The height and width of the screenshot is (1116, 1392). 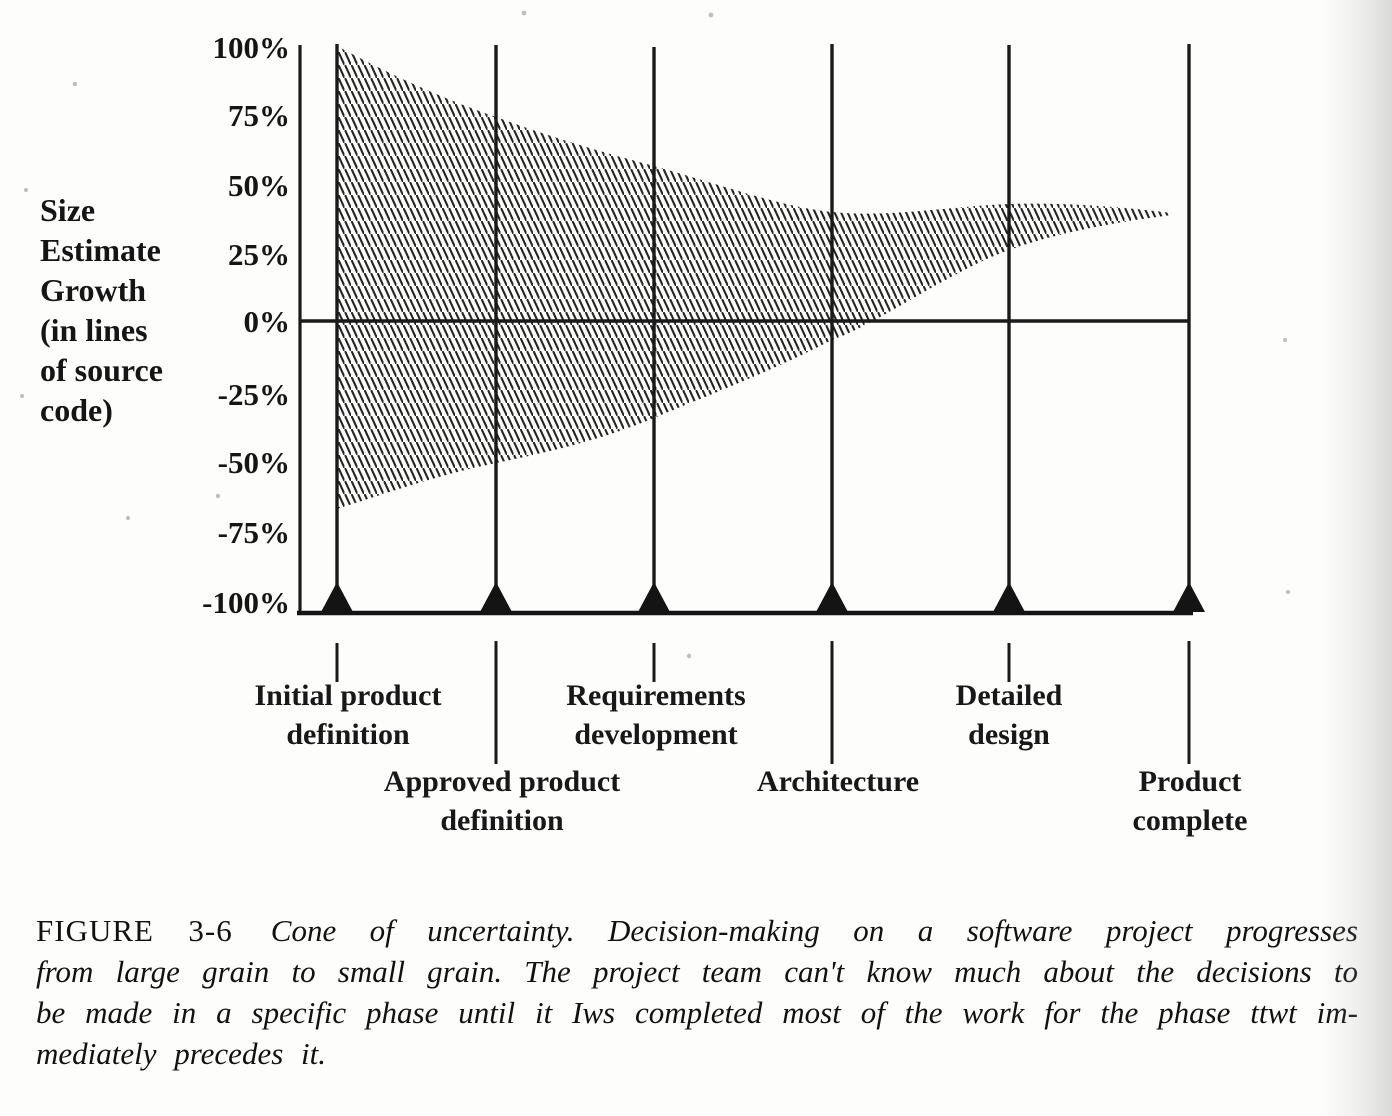 I want to click on phase-label-requirements: Requirements development, so click(x=656, y=715).